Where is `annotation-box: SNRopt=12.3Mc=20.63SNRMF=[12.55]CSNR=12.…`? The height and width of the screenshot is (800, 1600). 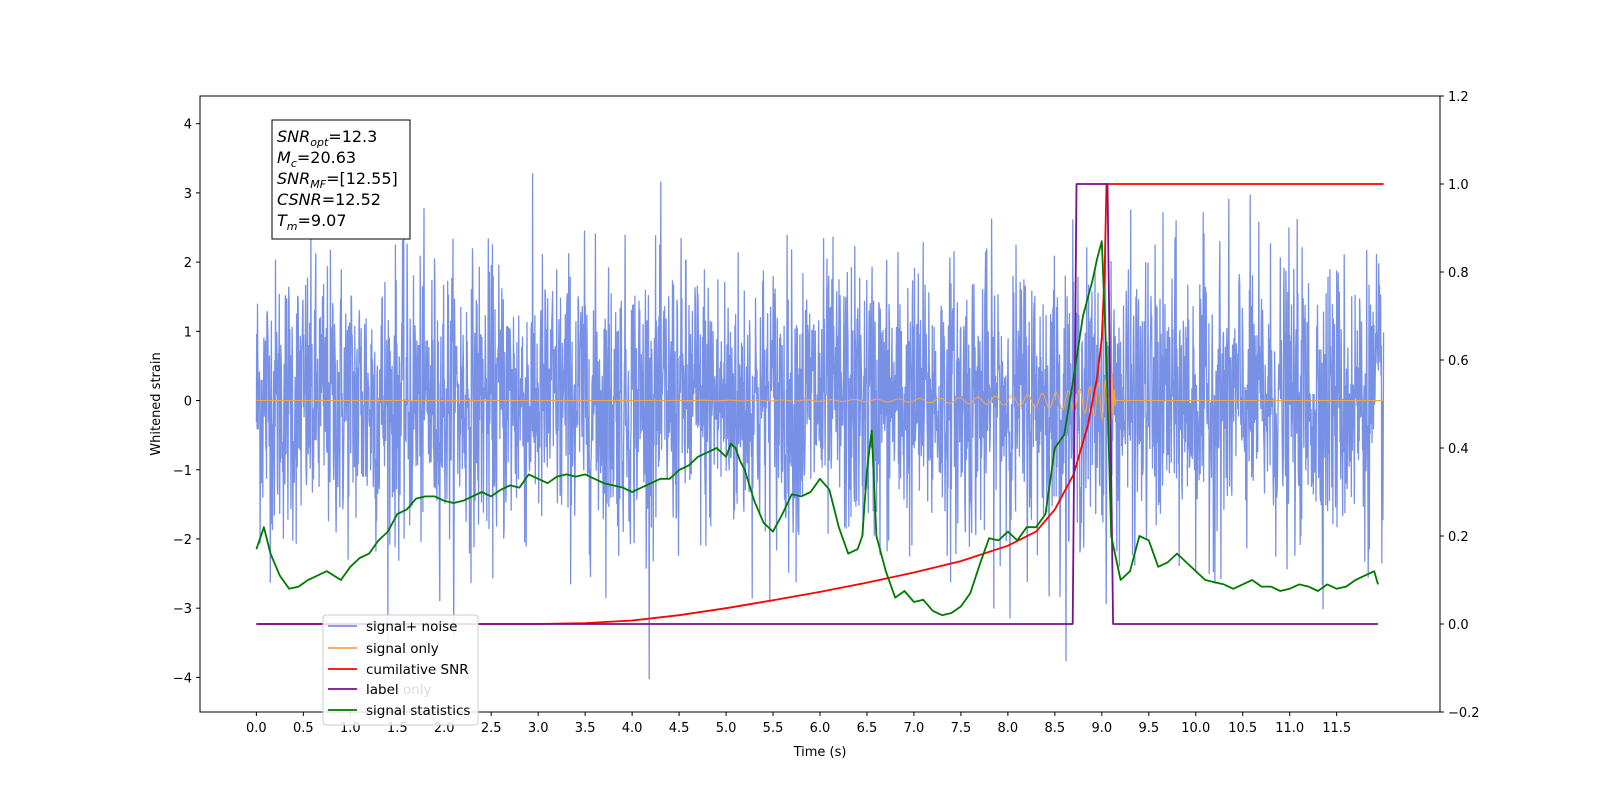
annotation-box: SNRopt=12.3Mc=20.63SNRMF=[12.55]CSNR=12.… is located at coordinates (341, 179).